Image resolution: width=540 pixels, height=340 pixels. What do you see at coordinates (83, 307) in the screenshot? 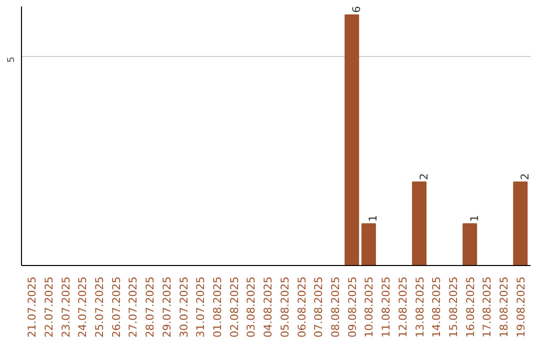
I see `x-tick-label: 24.07.2025` at bounding box center [83, 307].